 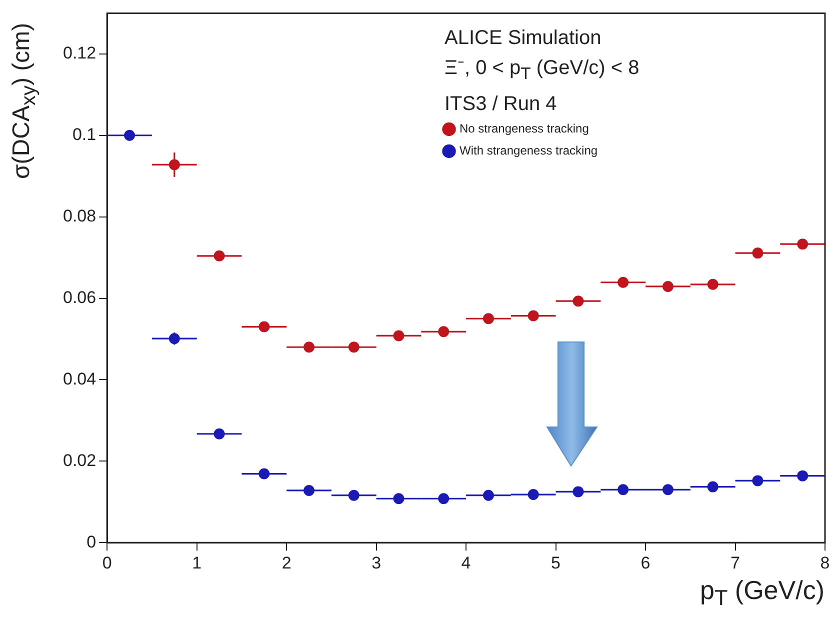 What do you see at coordinates (377, 562) in the screenshot?
I see `x-tick-label: 3` at bounding box center [377, 562].